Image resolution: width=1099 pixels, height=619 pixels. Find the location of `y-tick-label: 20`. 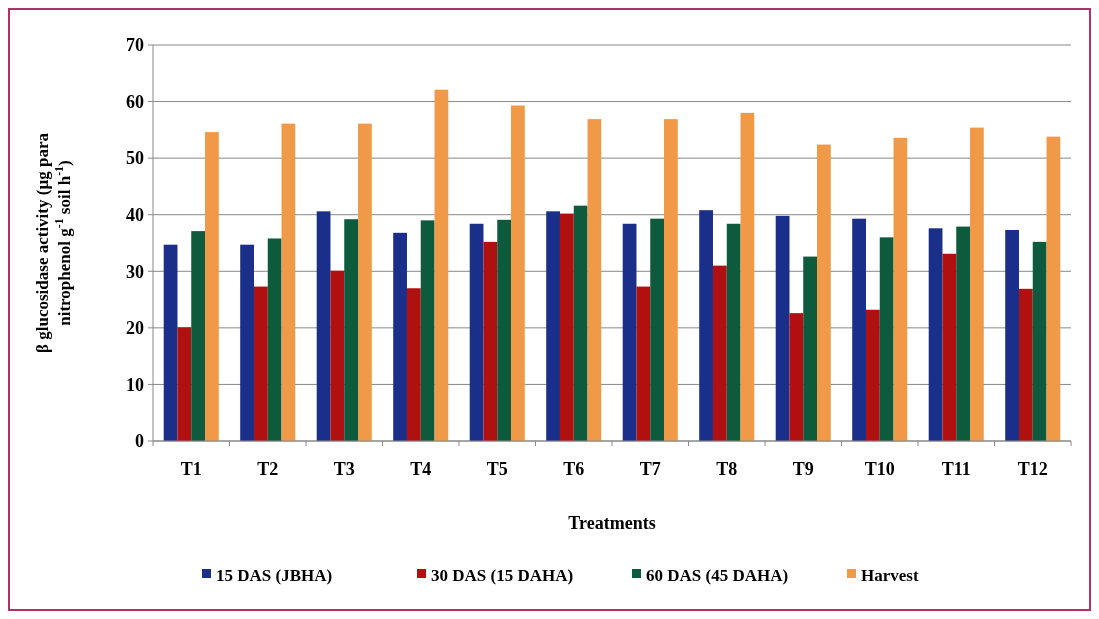

y-tick-label: 20 is located at coordinates (135, 328).